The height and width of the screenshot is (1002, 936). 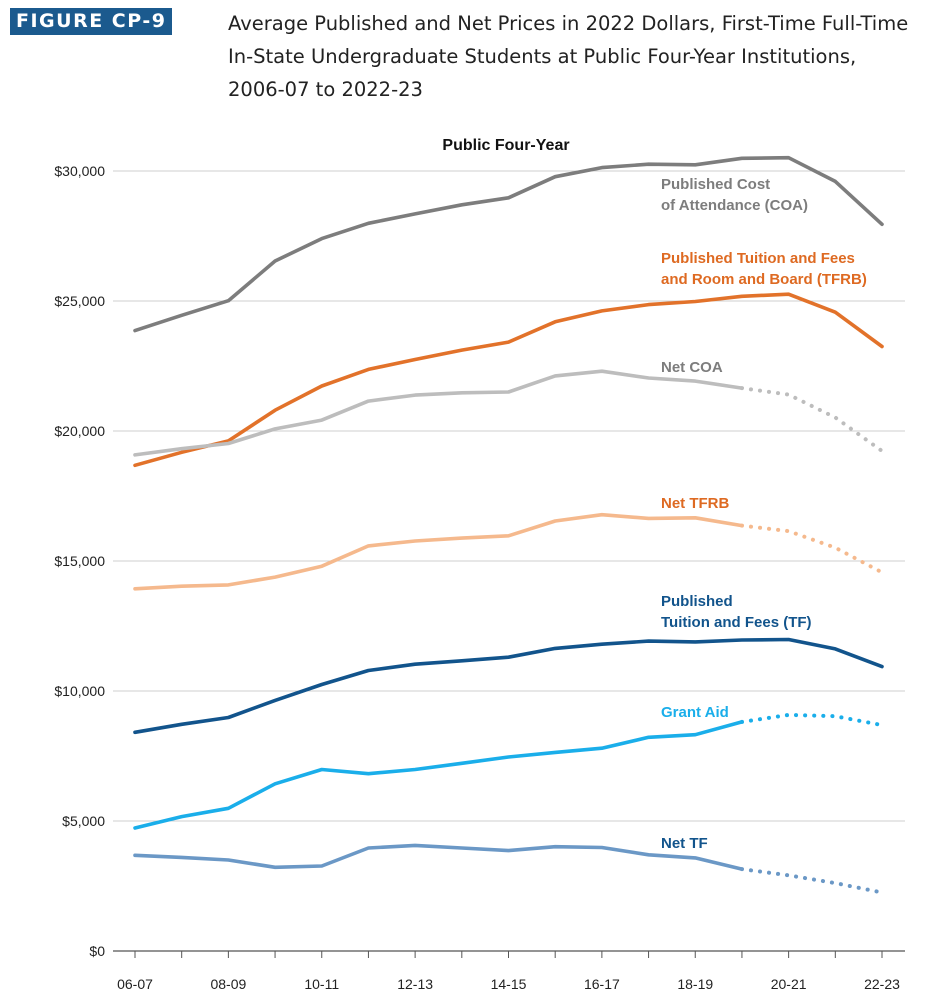 What do you see at coordinates (508, 686) in the screenshot?
I see `series-line-tf` at bounding box center [508, 686].